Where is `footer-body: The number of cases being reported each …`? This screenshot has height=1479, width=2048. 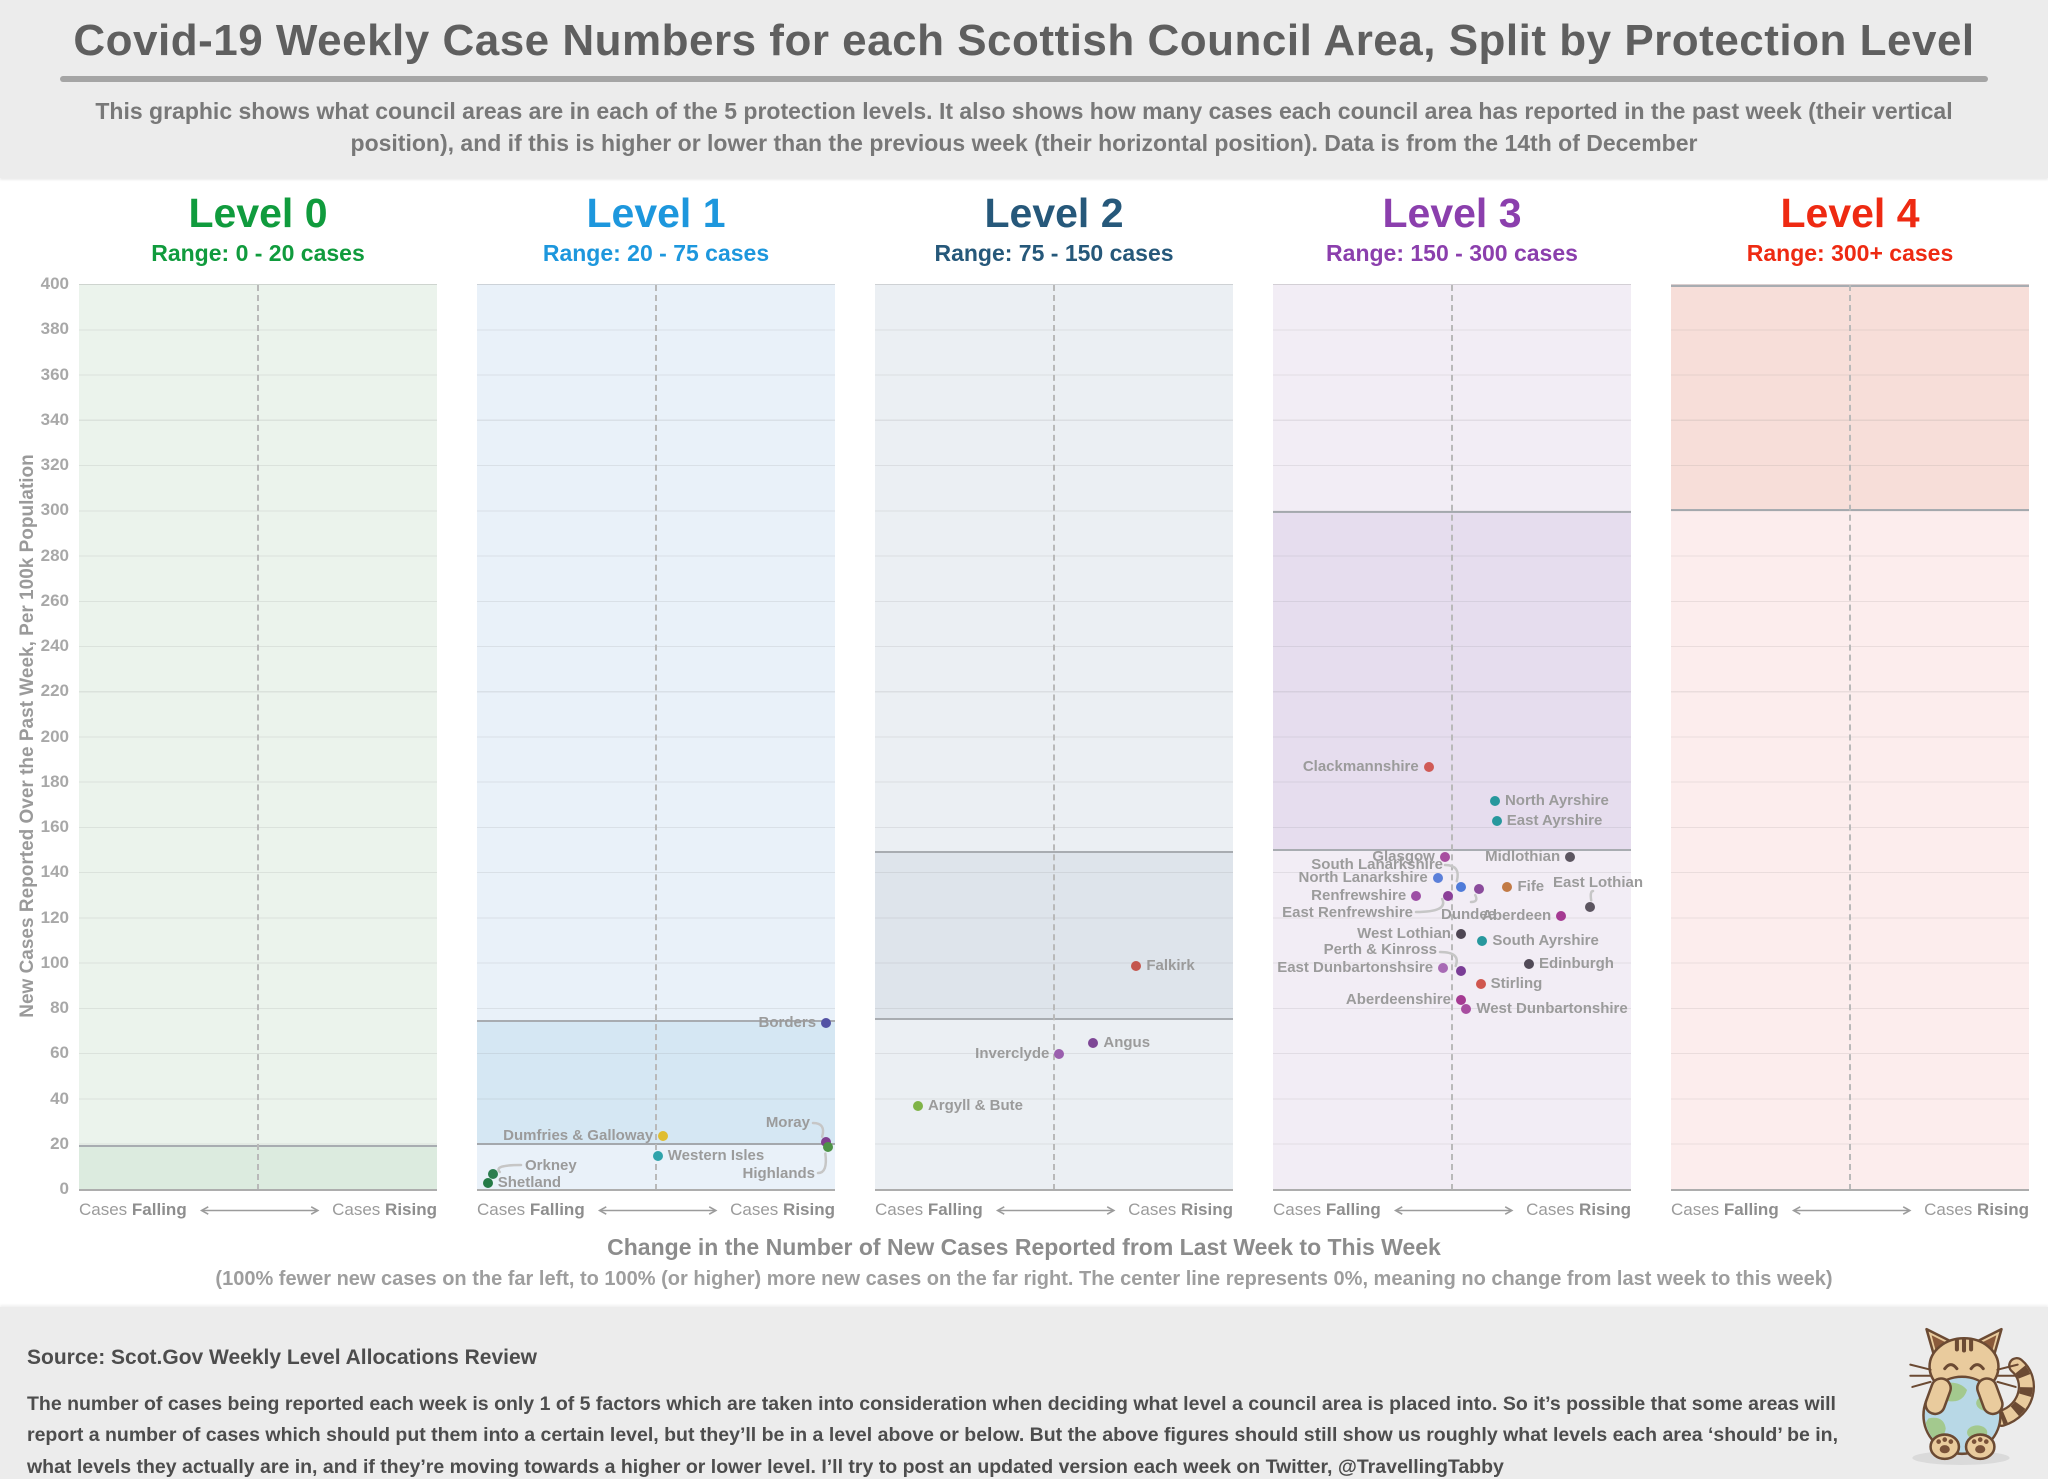 footer-body: The number of cases being reported each … is located at coordinates (932, 1435).